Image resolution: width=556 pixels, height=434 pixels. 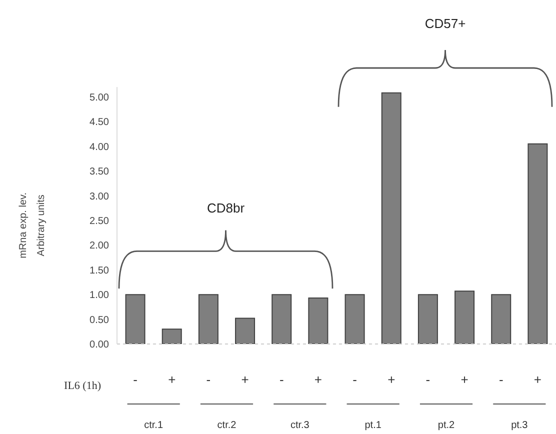 What do you see at coordinates (100, 320) in the screenshot?
I see `y-tick-label: 0.50` at bounding box center [100, 320].